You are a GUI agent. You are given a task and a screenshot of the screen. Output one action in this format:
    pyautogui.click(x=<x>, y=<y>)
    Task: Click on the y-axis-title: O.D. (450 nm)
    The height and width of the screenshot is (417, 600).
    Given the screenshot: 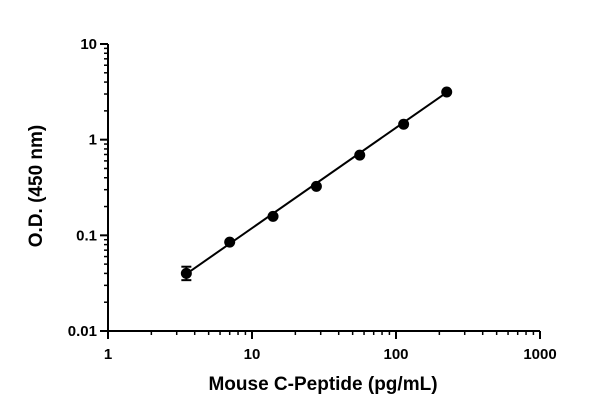 What is the action you would take?
    pyautogui.click(x=36, y=186)
    